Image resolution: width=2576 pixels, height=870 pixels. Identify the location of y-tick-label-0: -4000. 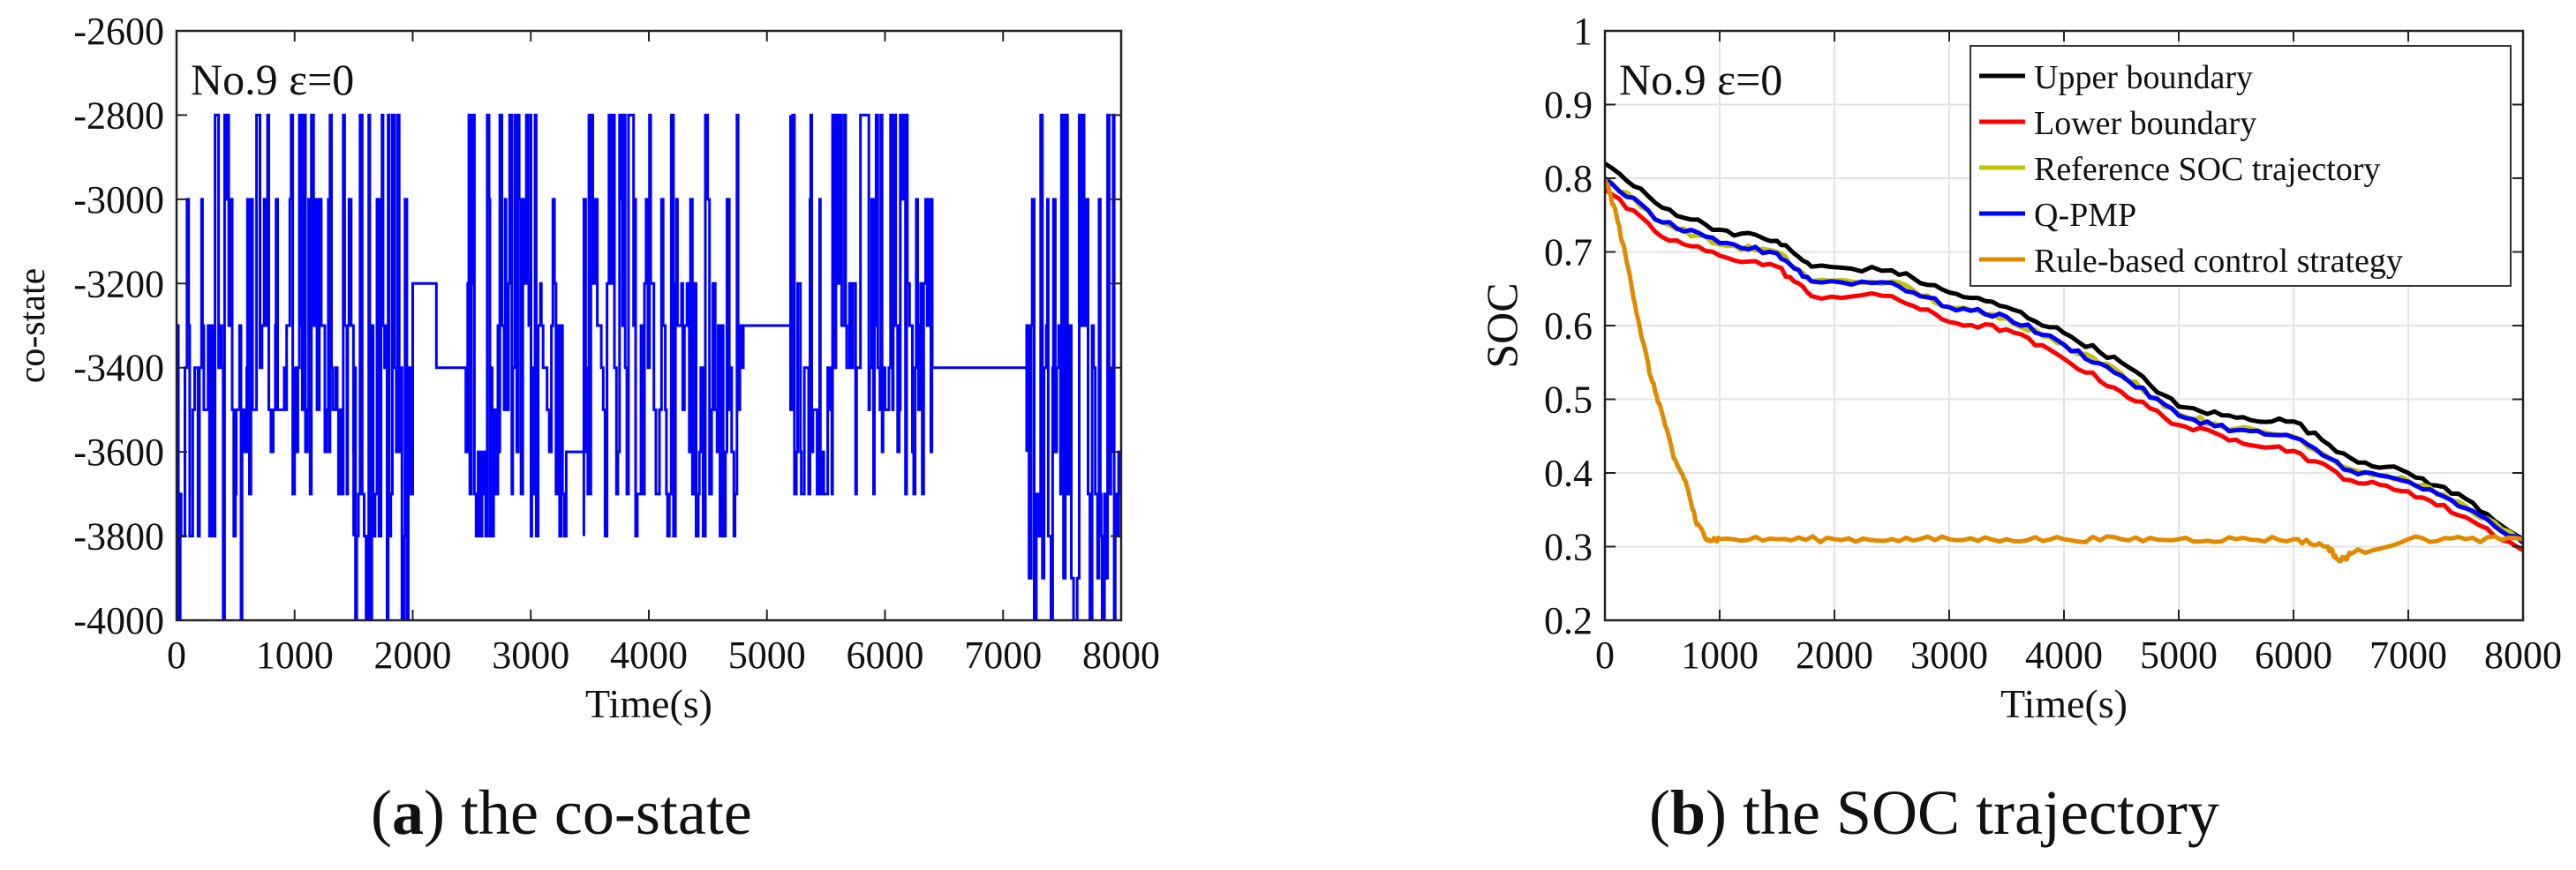
(119, 620).